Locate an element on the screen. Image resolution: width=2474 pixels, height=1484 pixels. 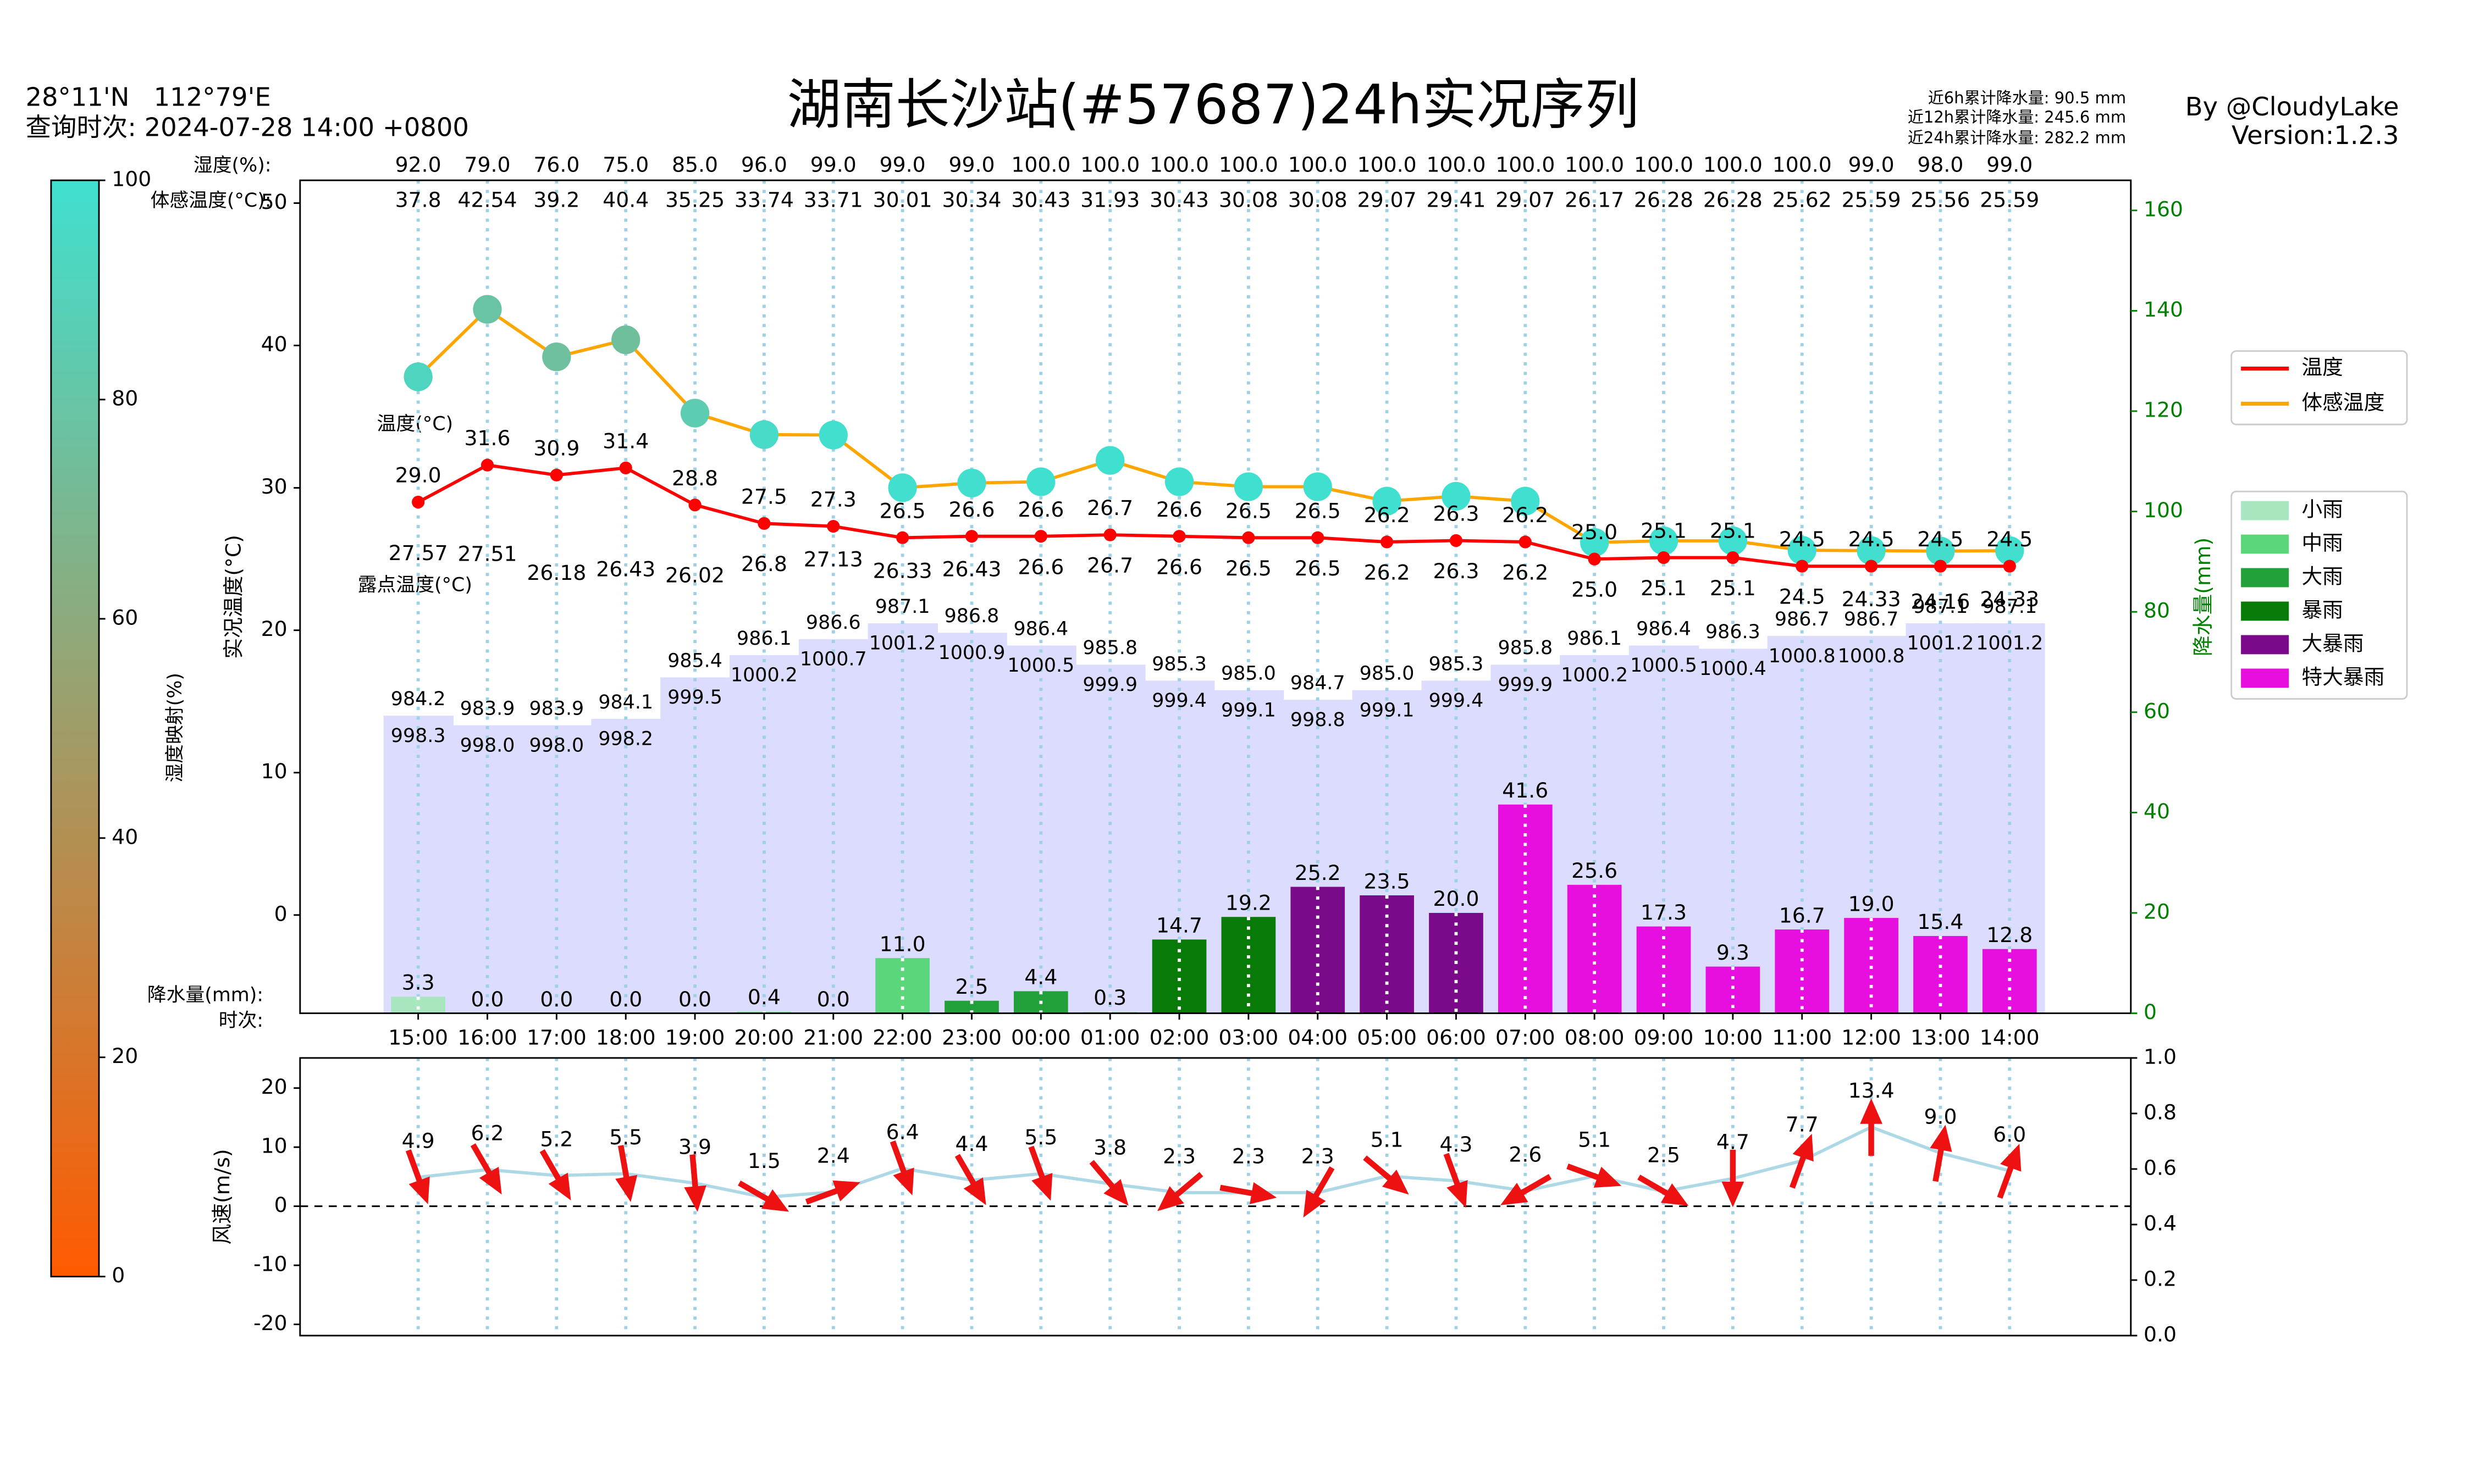
rain-label: 19.0 is located at coordinates (1872, 903).